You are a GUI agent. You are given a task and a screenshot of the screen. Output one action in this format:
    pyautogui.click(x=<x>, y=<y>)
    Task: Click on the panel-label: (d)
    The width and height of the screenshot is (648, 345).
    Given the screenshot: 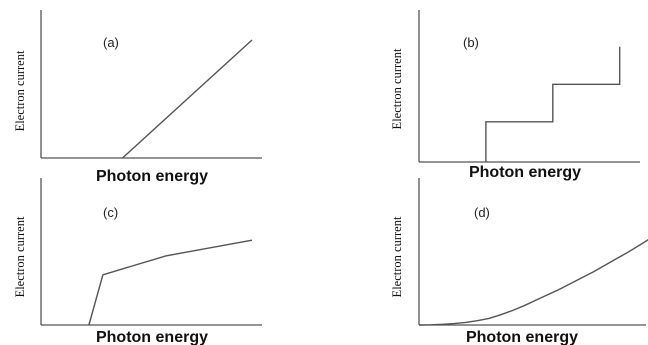 What is the action you would take?
    pyautogui.click(x=482, y=212)
    